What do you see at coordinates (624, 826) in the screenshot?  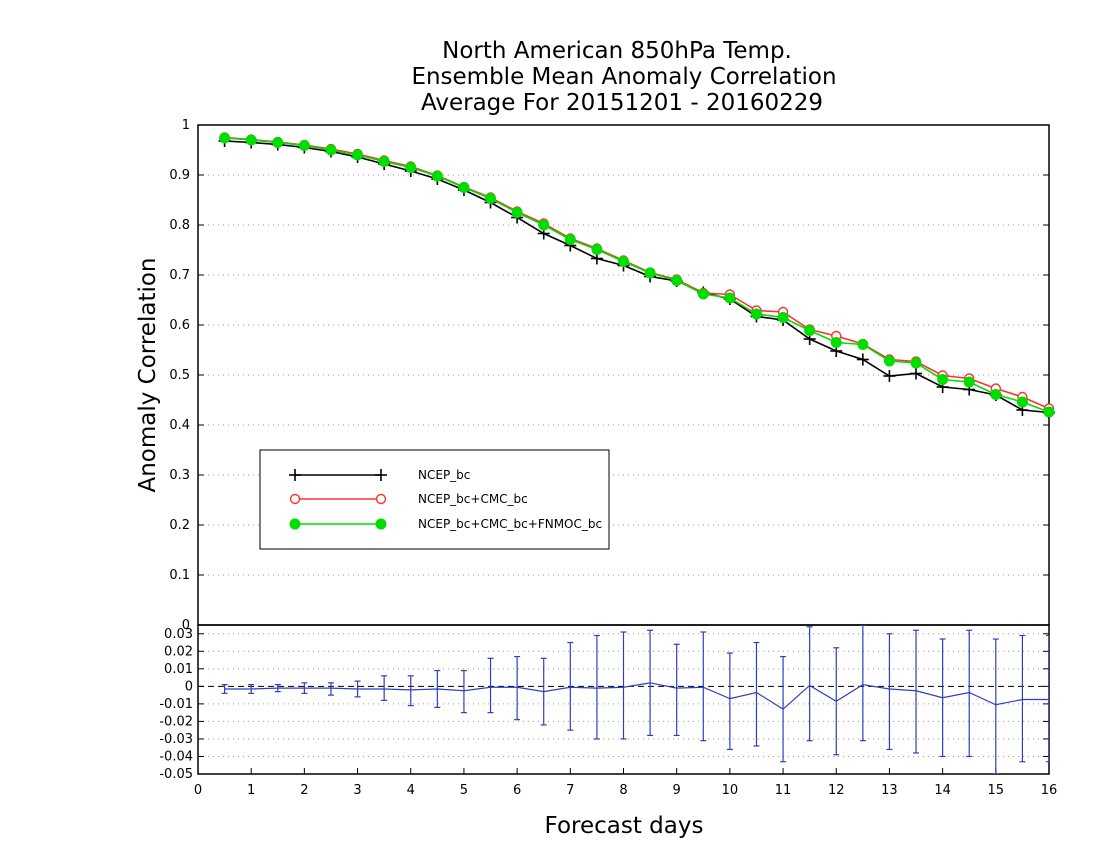 I see `x-axis-label: Forecast days` at bounding box center [624, 826].